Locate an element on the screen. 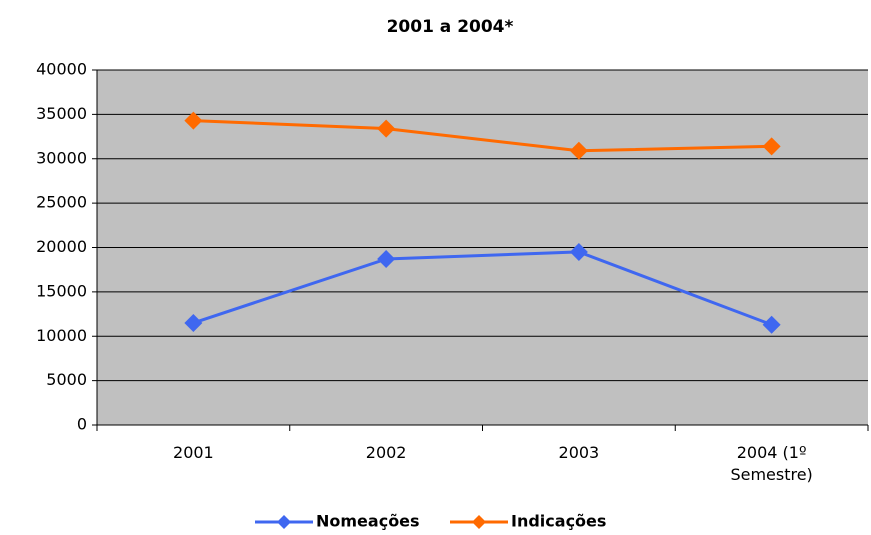  y-tick-label: 40000 is located at coordinates (61, 69).